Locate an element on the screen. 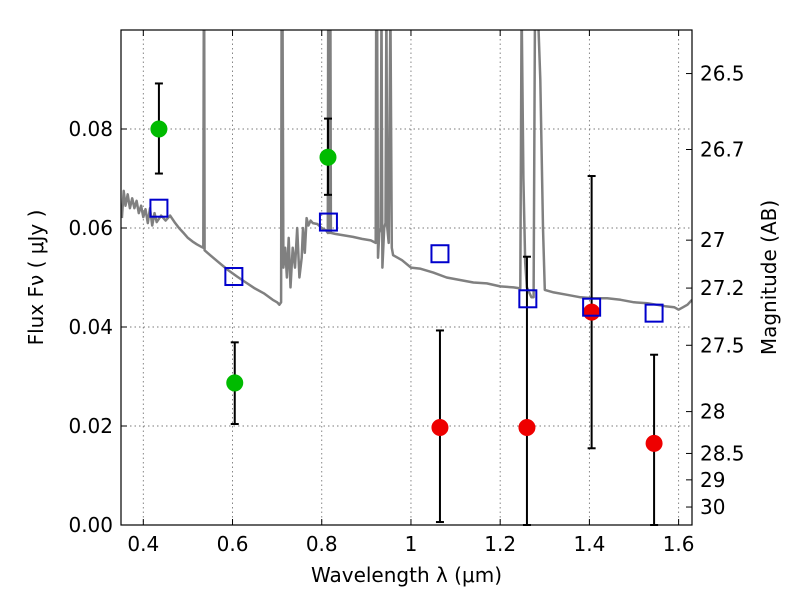 This screenshot has width=800, height=600. x-tick-label: 0.8 is located at coordinates (322, 544).